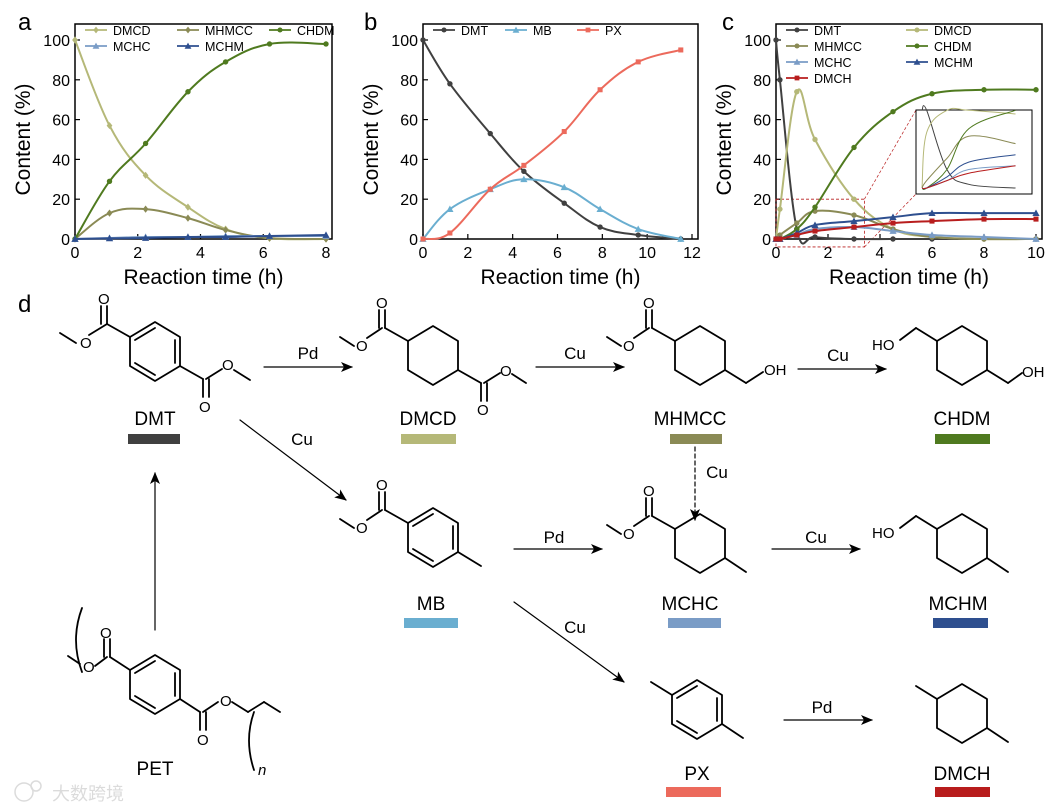 Image resolution: width=1061 pixels, height=811 pixels. What do you see at coordinates (828, 253) in the screenshot?
I see `x-tick-label: 2` at bounding box center [828, 253].